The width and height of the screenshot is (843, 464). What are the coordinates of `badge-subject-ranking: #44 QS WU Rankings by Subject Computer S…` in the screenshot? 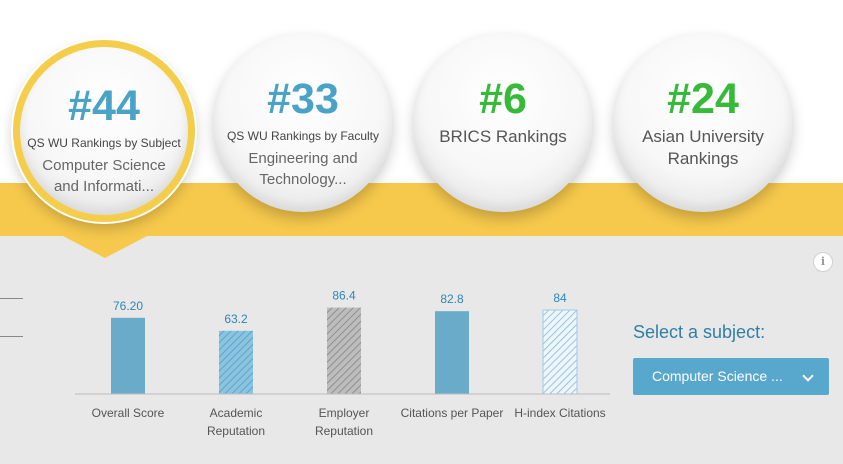 It's located at (104, 131).